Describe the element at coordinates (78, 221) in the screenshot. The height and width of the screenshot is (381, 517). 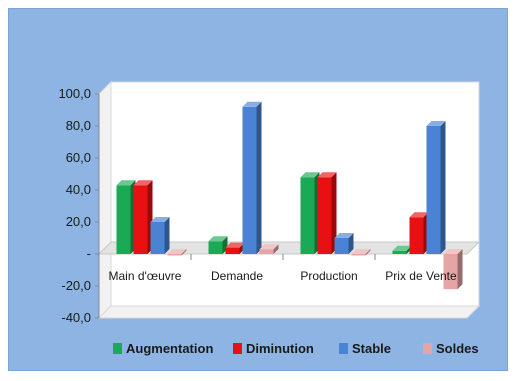
I see `y-tick-label: 20,0` at that location.